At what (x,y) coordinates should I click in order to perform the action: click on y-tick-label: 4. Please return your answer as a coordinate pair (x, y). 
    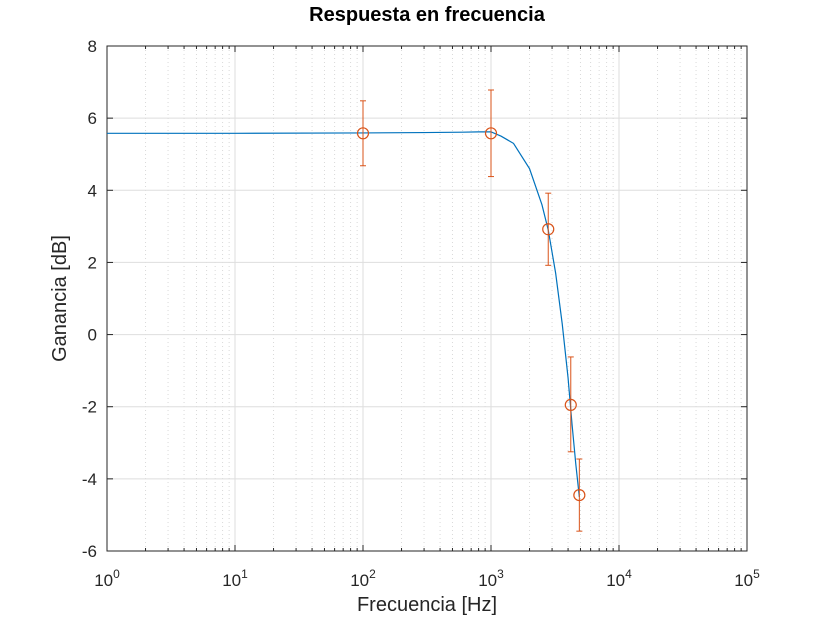
    Looking at the image, I should click on (92, 190).